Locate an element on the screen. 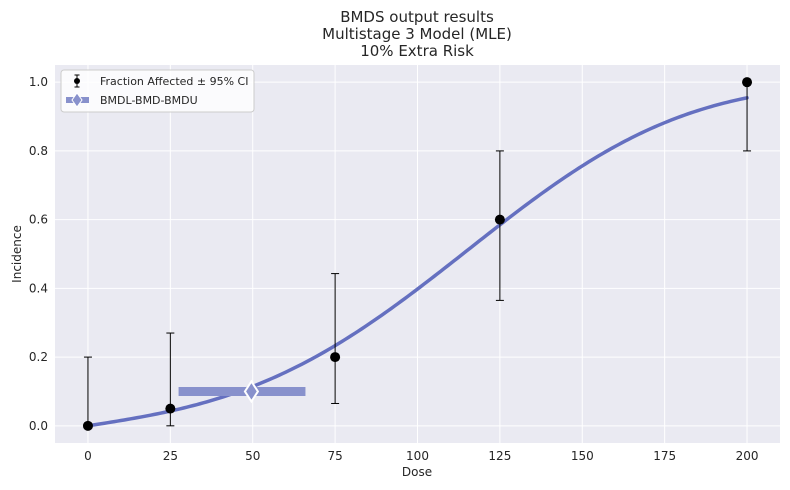 This screenshot has width=790, height=490. x-tick-label: 50 is located at coordinates (252, 456).